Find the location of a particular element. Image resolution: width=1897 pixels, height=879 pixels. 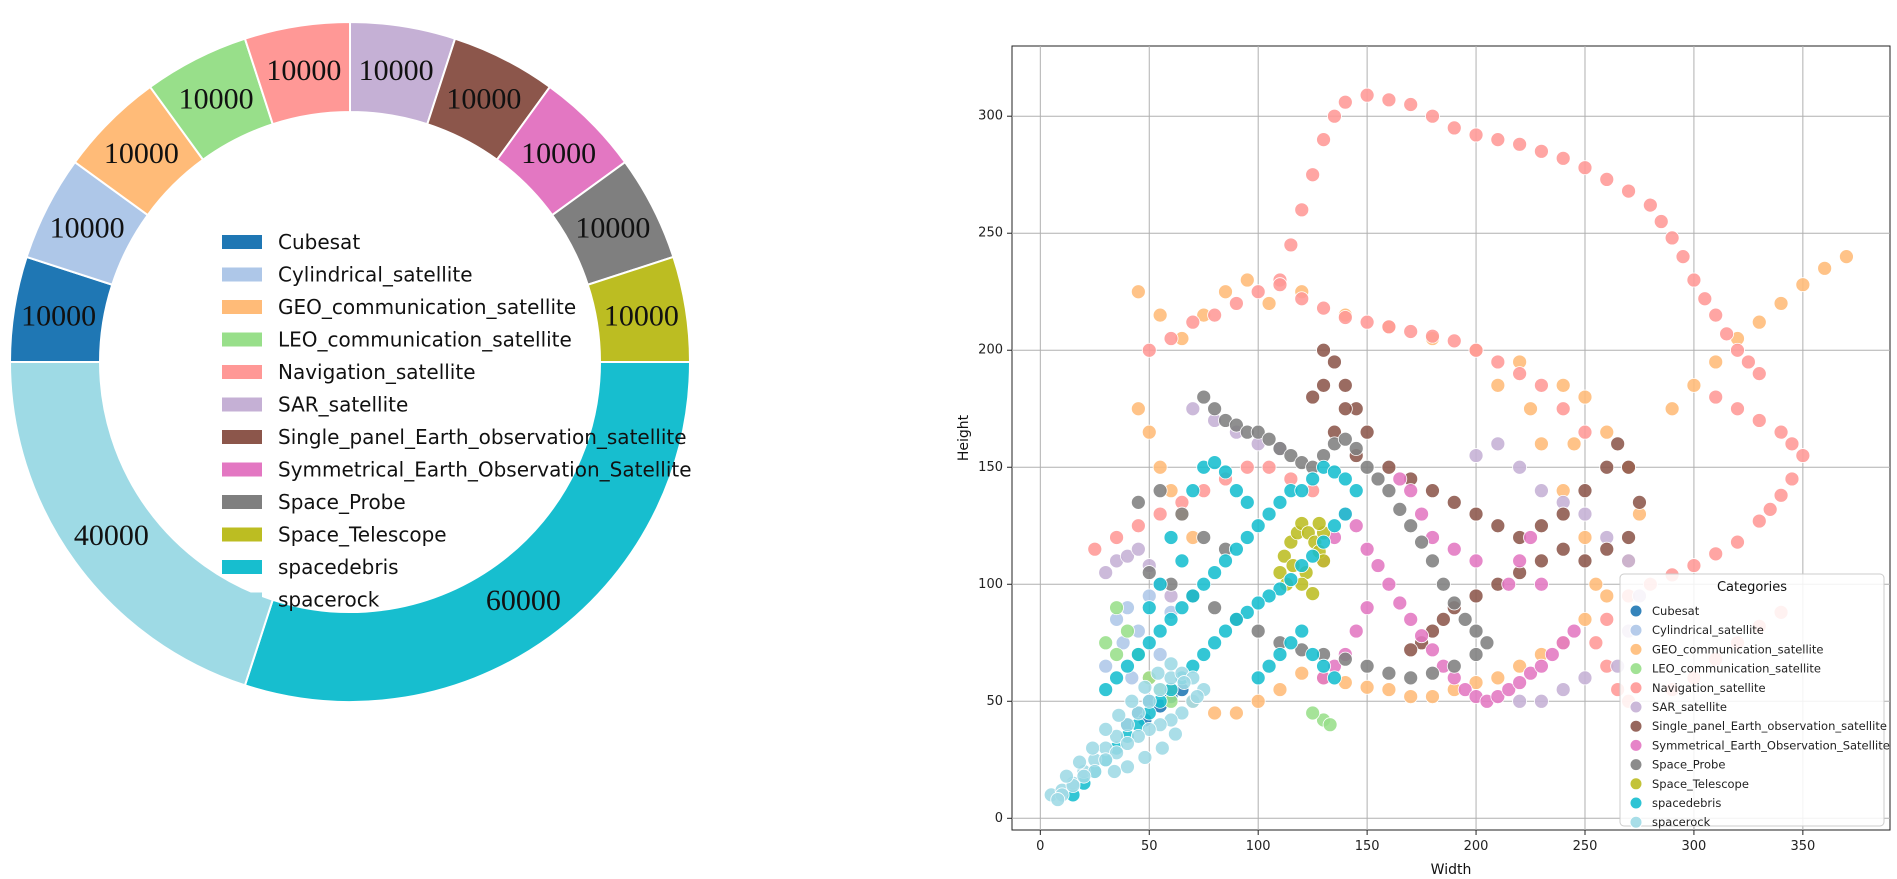

scatter-legend-label: spacerock is located at coordinates (1681, 822).